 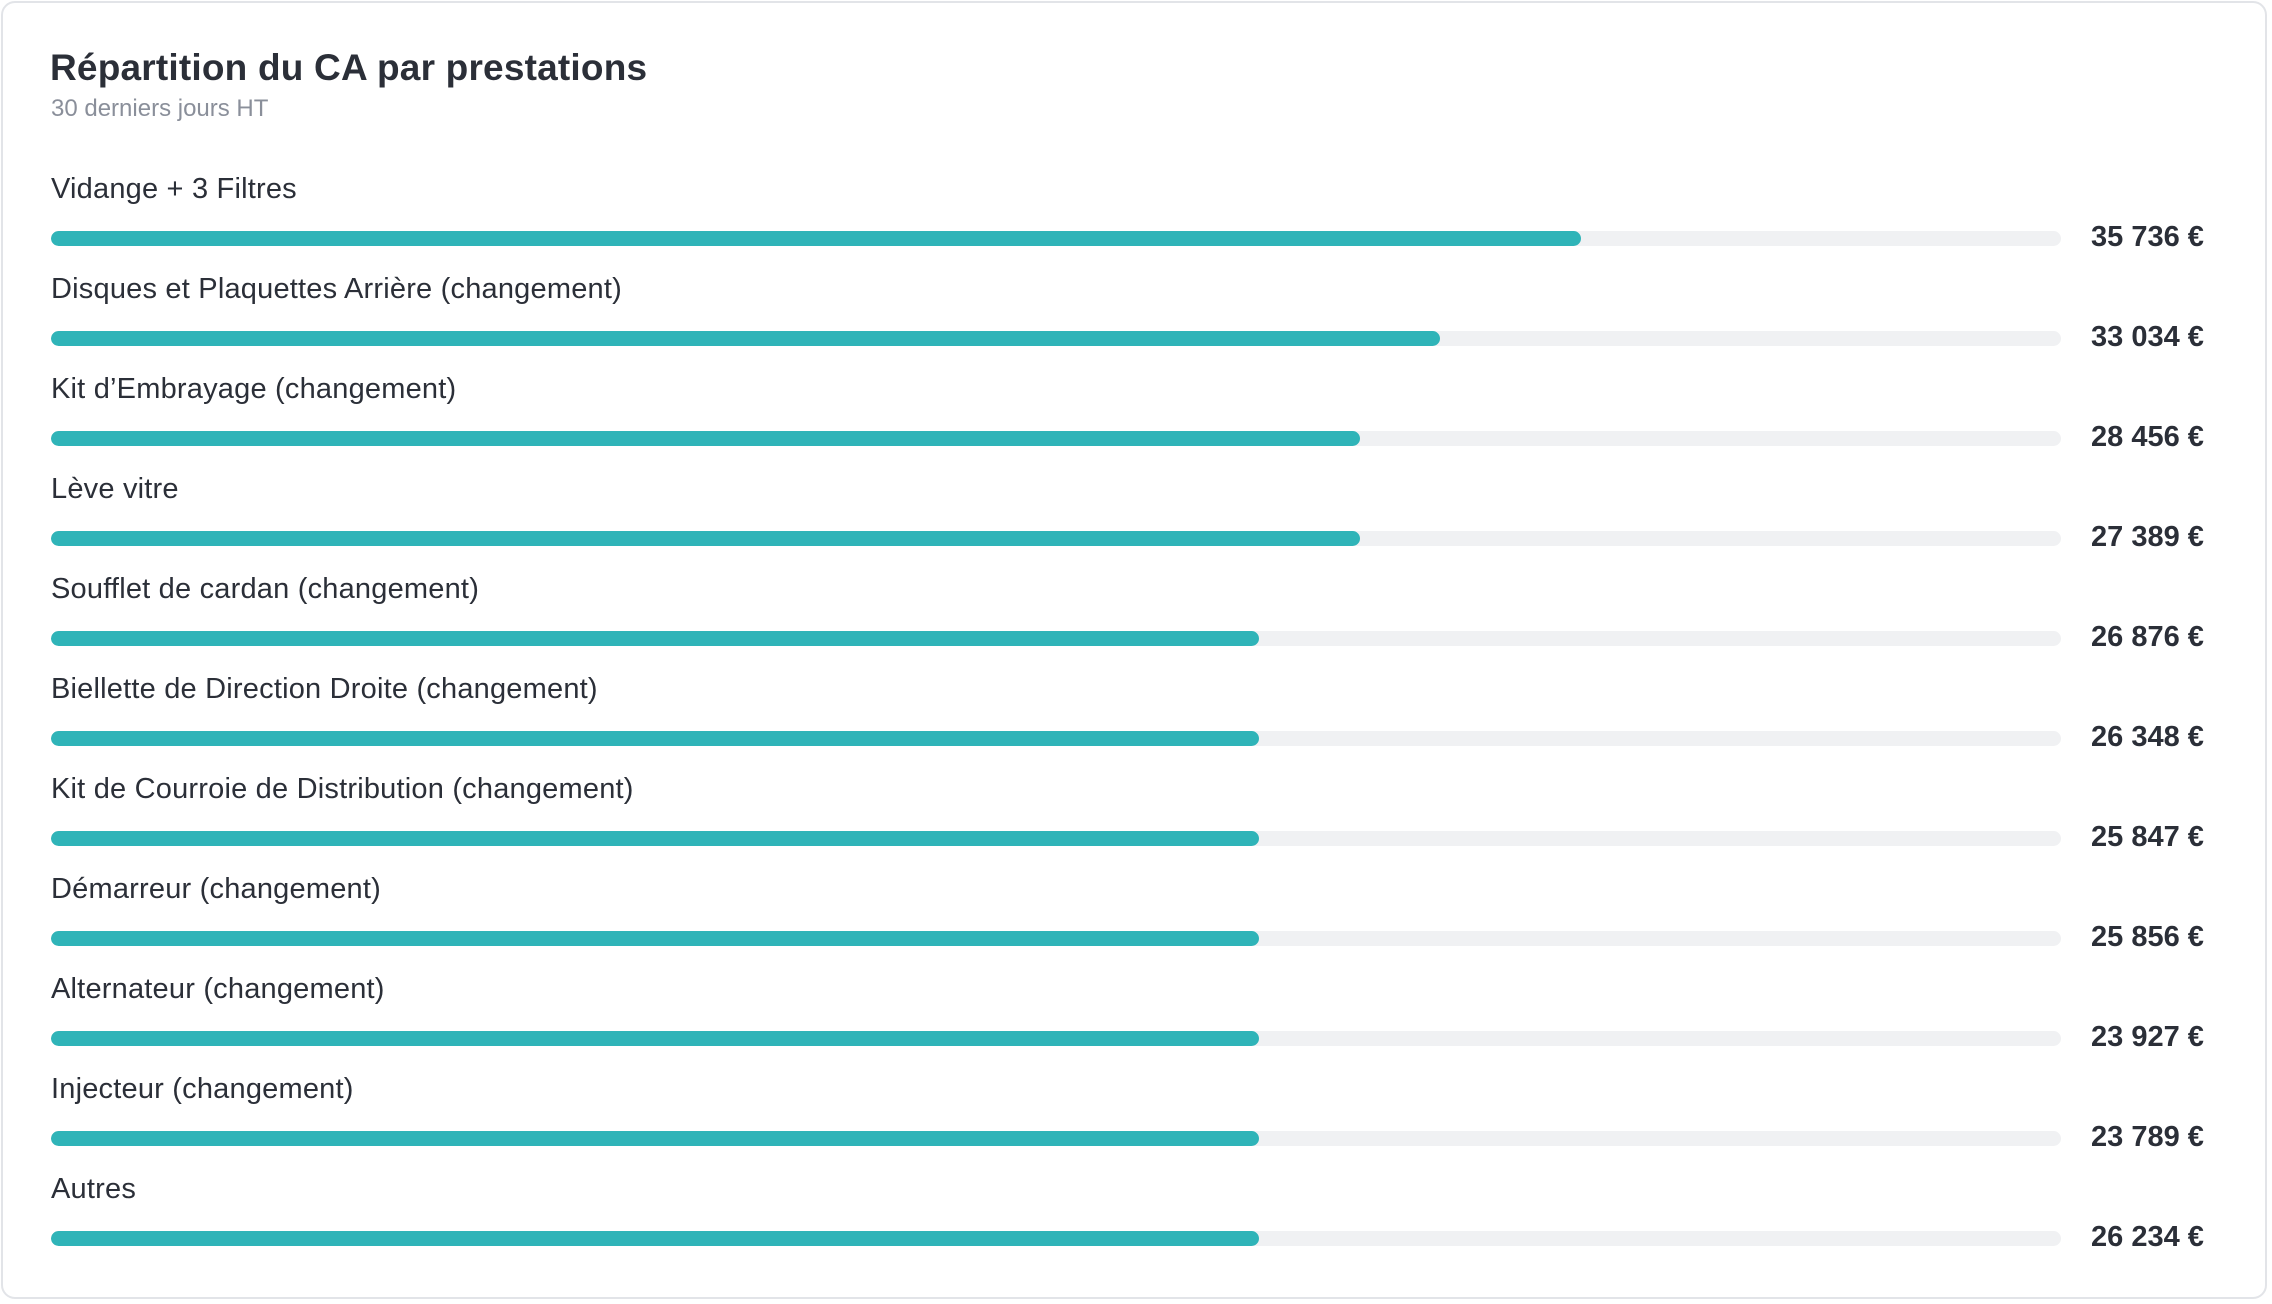 What do you see at coordinates (94, 1189) in the screenshot?
I see `bar-label: Autres` at bounding box center [94, 1189].